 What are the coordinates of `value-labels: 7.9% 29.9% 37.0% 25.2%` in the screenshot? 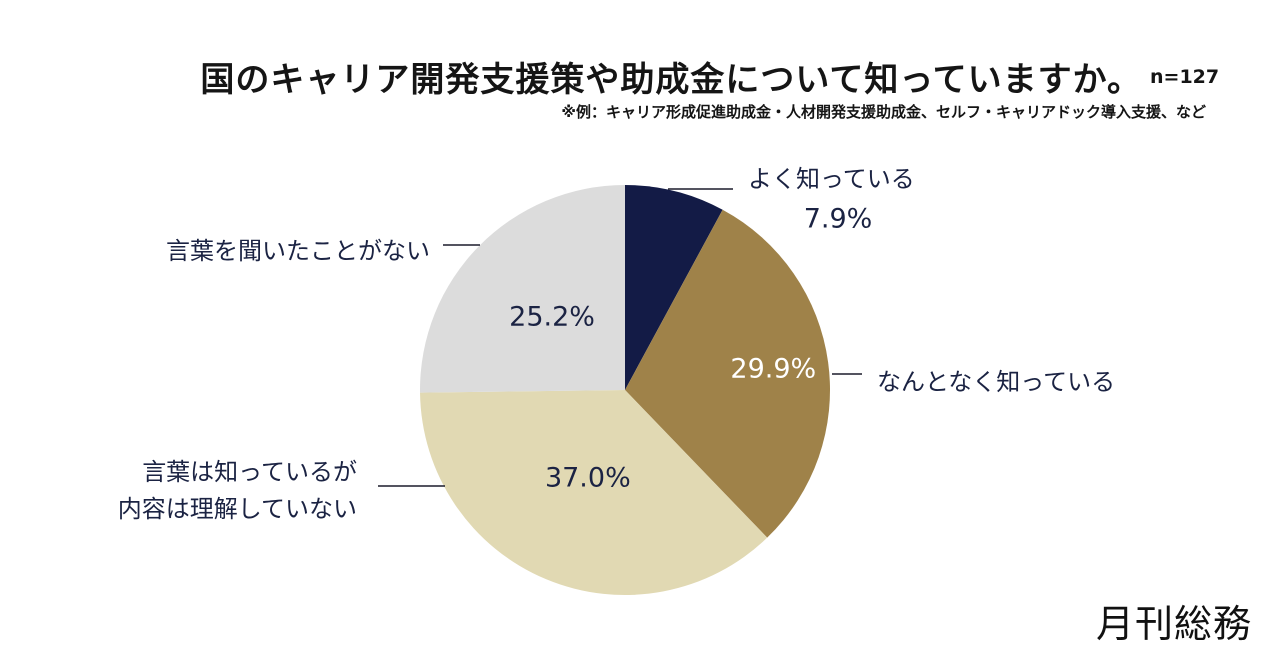 It's located at (690, 349).